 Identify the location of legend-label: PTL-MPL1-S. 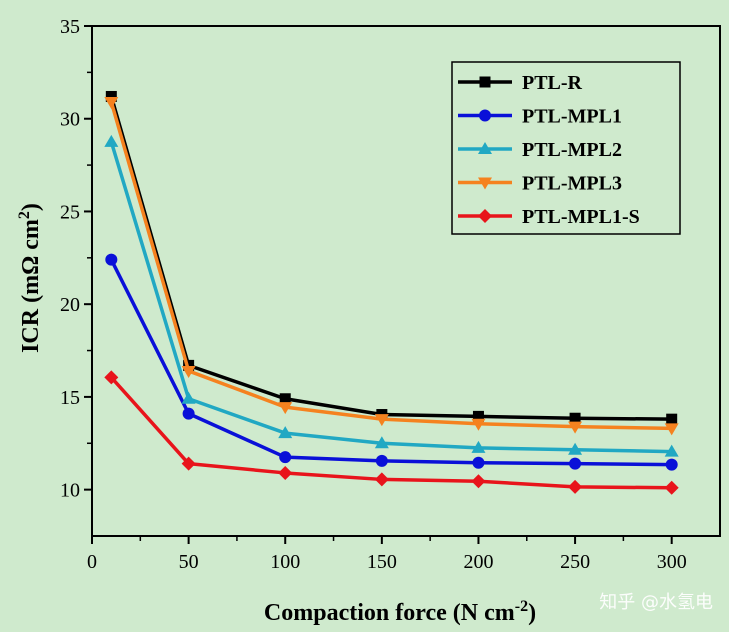
(581, 217).